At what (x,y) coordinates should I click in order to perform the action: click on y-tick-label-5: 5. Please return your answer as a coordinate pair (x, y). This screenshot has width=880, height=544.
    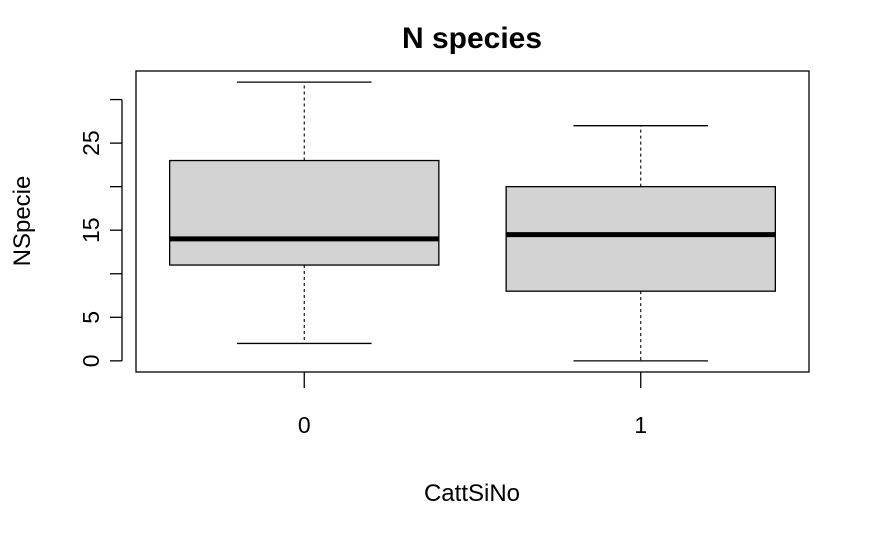
    Looking at the image, I should click on (91, 317).